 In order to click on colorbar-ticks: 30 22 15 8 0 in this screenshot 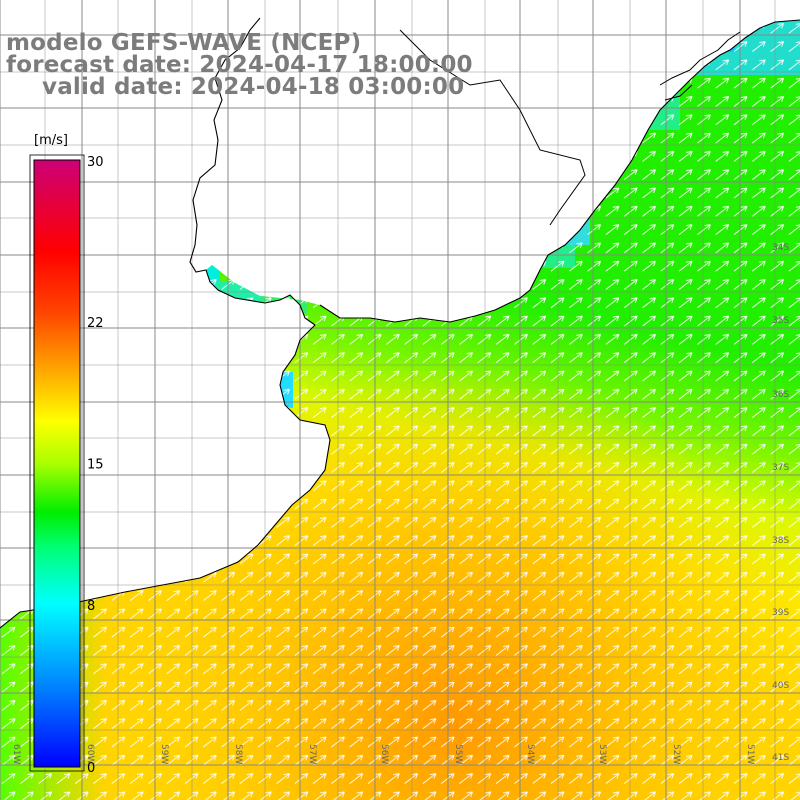, I will do `click(95, 465)`.